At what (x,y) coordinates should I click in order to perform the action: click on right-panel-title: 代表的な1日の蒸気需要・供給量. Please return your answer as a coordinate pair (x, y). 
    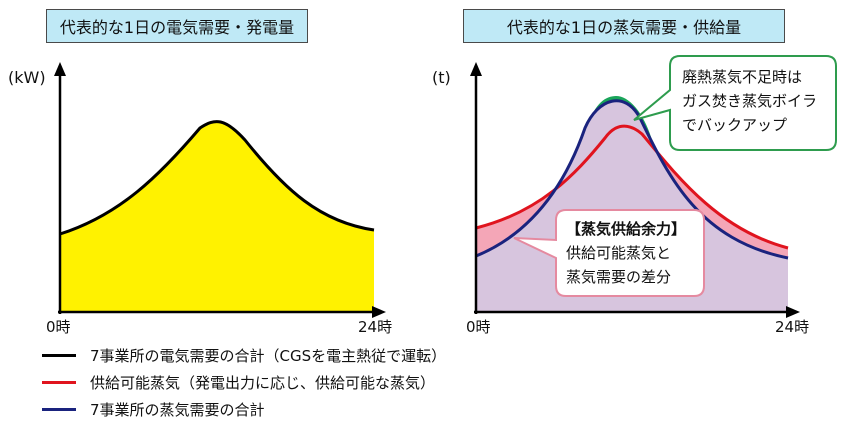
    Looking at the image, I should click on (624, 26).